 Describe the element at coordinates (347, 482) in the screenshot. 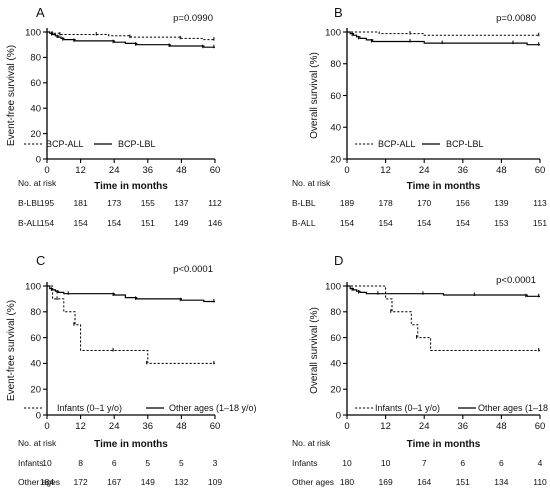

I see `panel-d-risk-value: 180` at that location.